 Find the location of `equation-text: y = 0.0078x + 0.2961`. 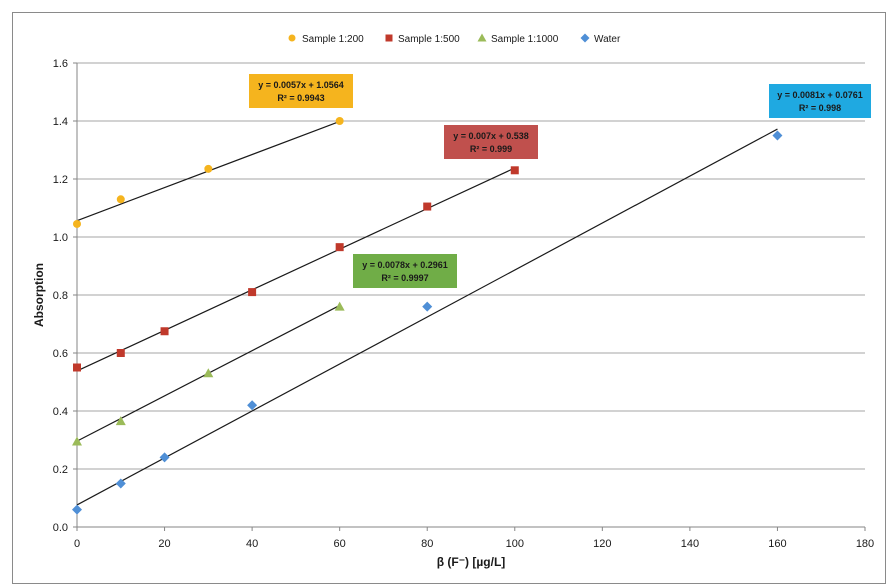

equation-text: y = 0.0078x + 0.2961 is located at coordinates (405, 265).